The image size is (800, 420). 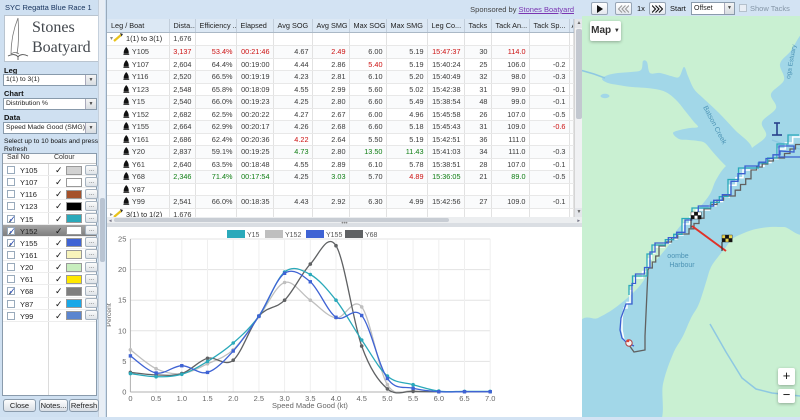 What do you see at coordinates (682, 265) in the screenshot?
I see `svg-text: Harbour` at bounding box center [682, 265].